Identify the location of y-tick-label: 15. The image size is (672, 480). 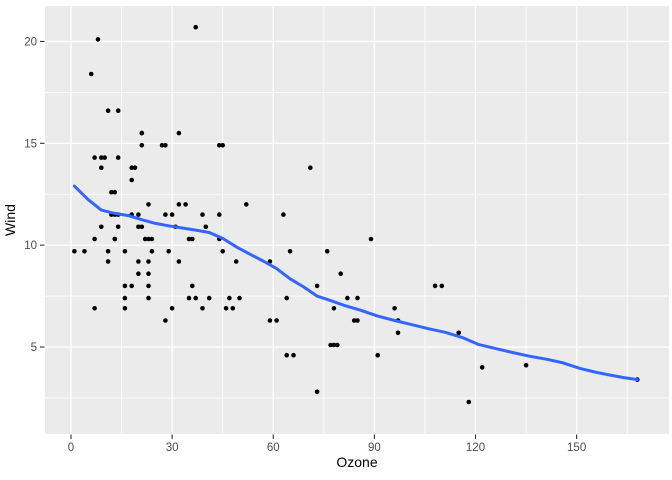
(30, 144).